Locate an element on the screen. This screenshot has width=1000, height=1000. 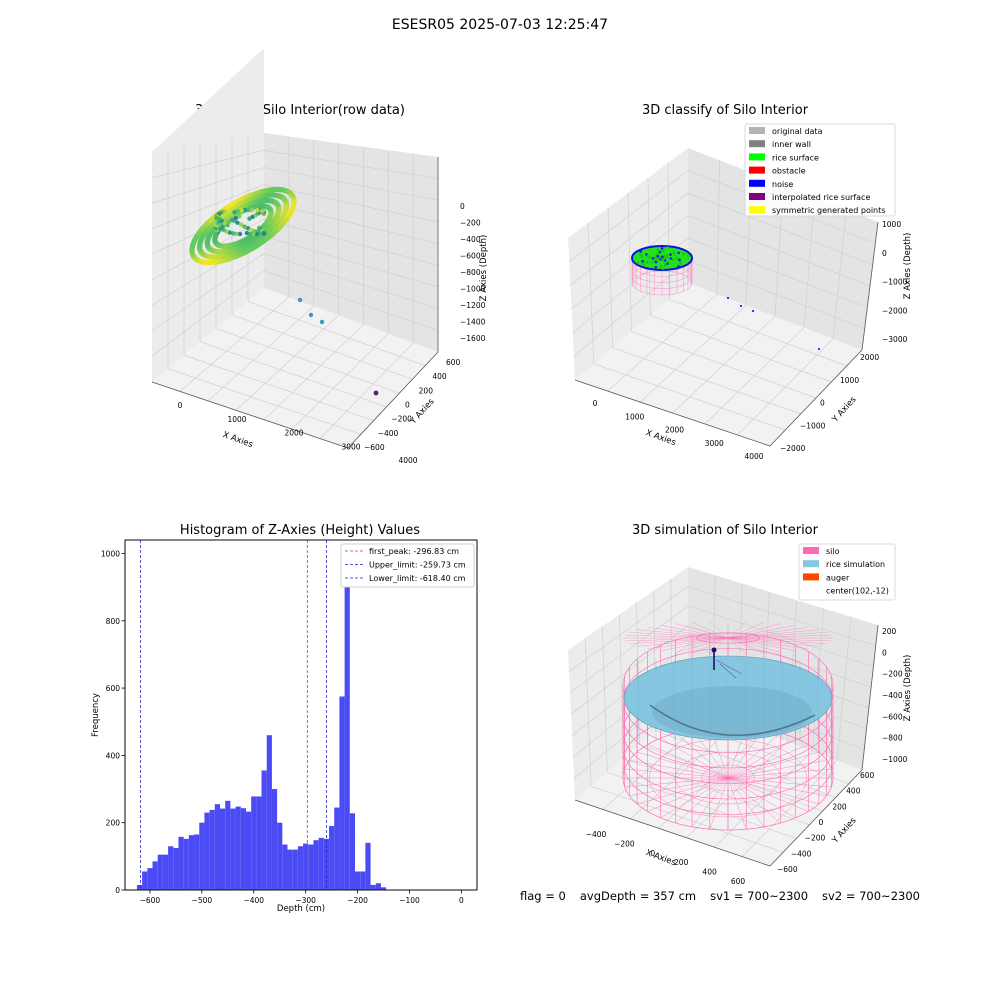
x-tick-label: −100 is located at coordinates (409, 900).